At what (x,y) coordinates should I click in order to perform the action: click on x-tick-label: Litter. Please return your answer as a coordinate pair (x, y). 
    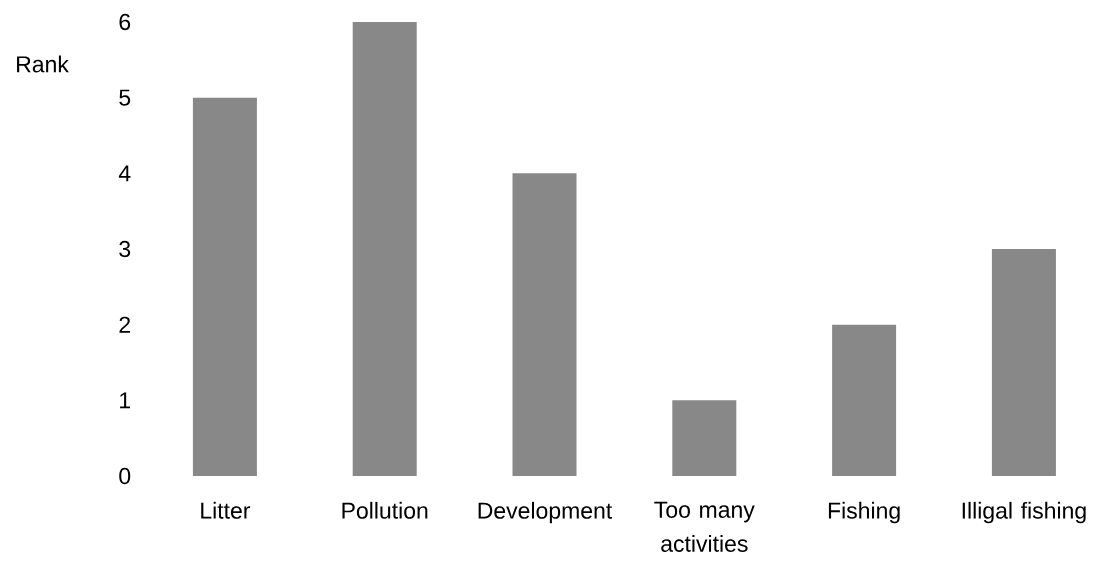
    Looking at the image, I should click on (226, 510).